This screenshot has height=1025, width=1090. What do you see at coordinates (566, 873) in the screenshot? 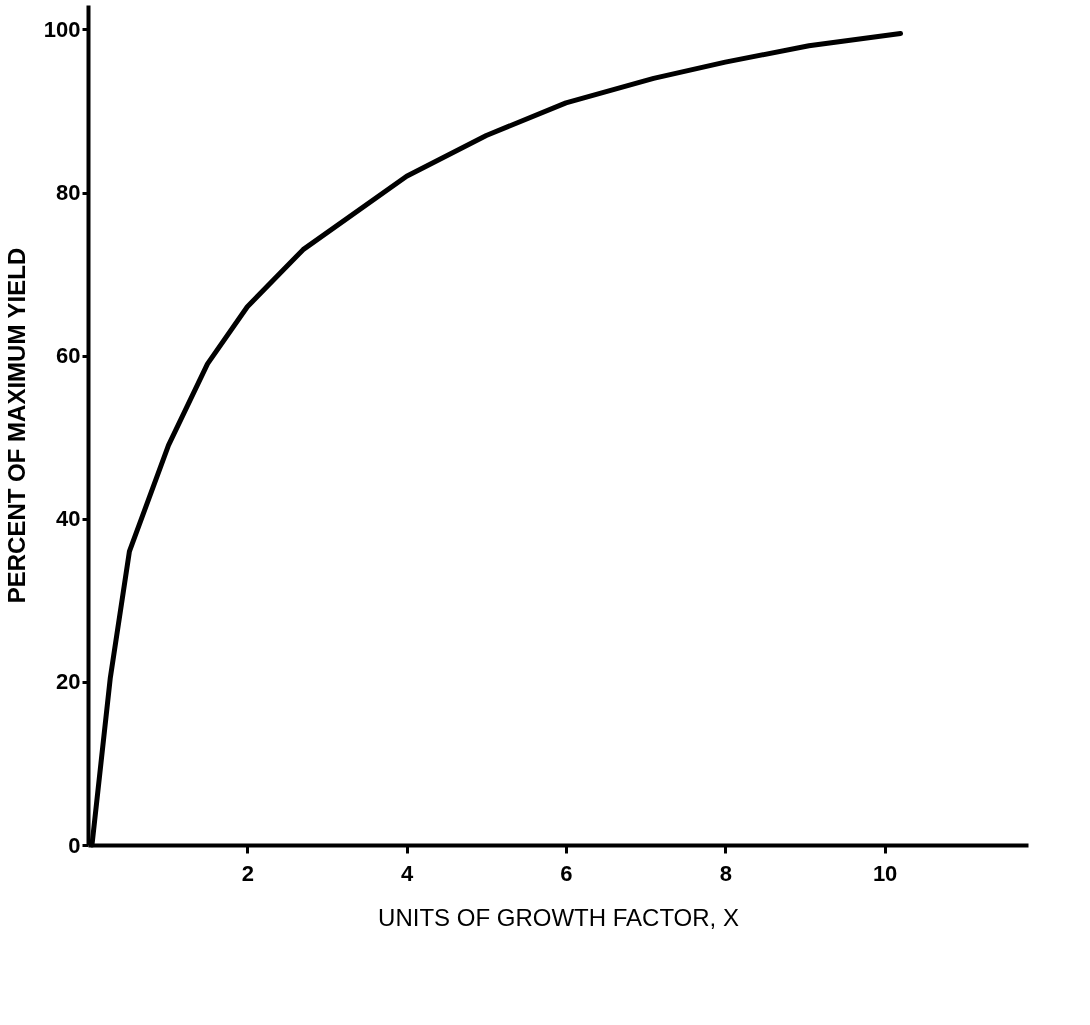
I see `x-tick-label: 6` at bounding box center [566, 873].